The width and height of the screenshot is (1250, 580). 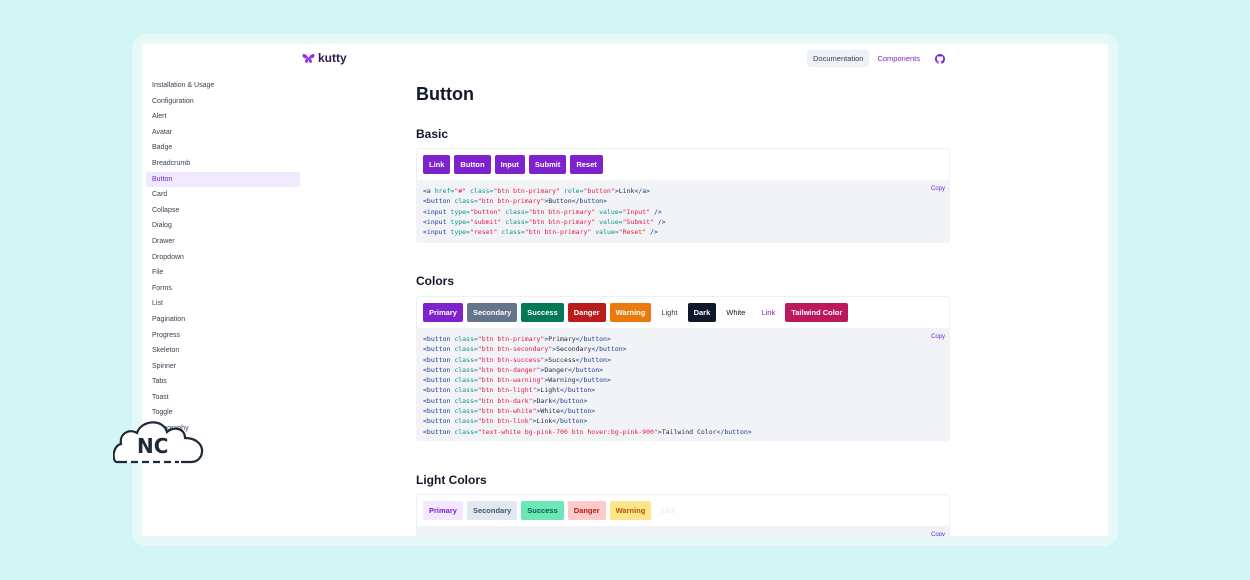 What do you see at coordinates (159, 117) in the screenshot?
I see `sidebar-item: Alert` at bounding box center [159, 117].